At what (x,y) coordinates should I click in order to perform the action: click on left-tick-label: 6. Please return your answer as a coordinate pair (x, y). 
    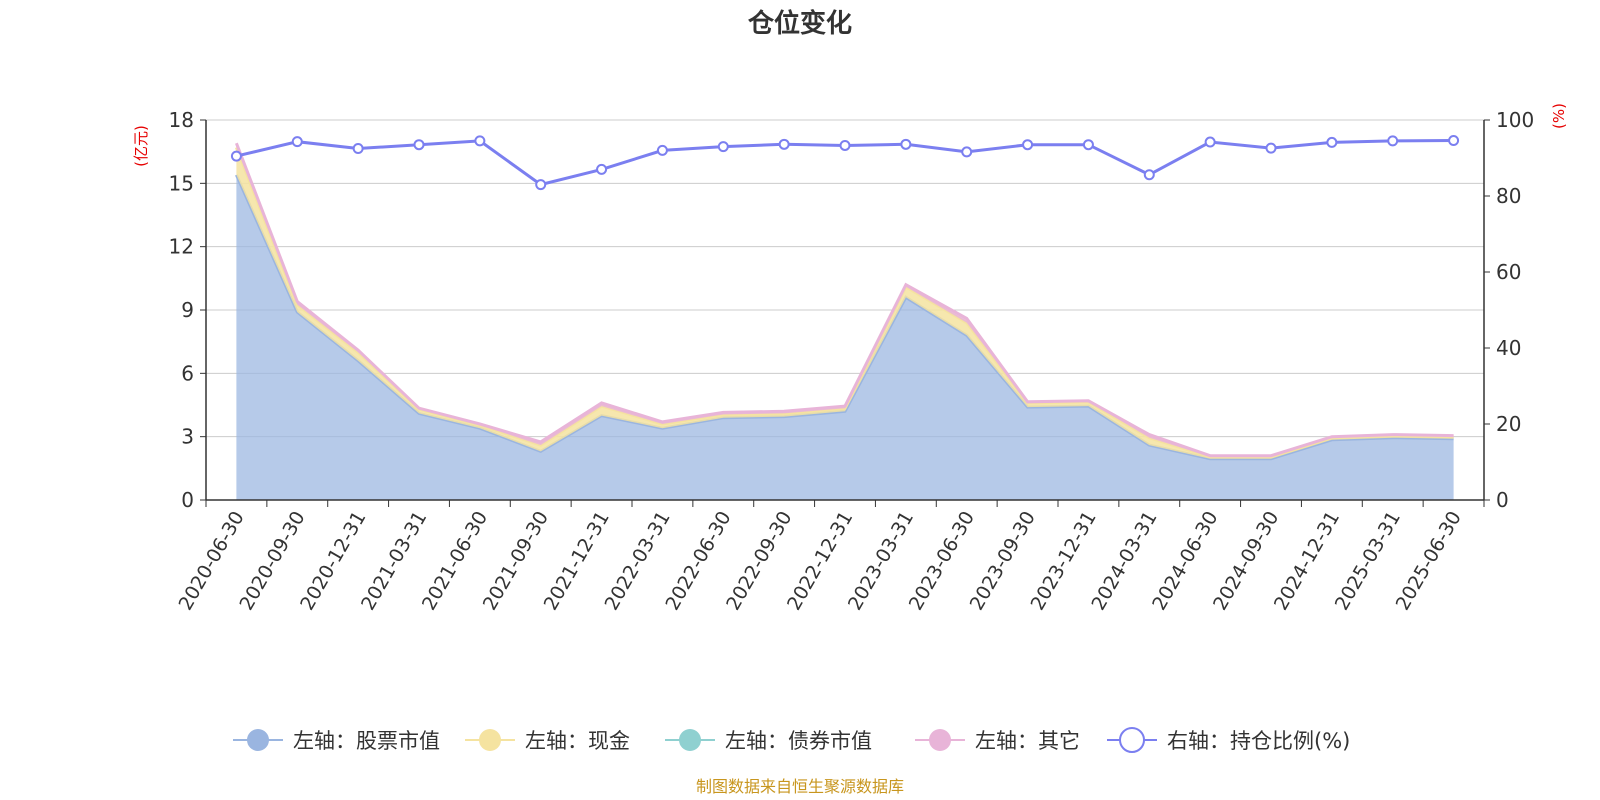
    Looking at the image, I should click on (187, 373).